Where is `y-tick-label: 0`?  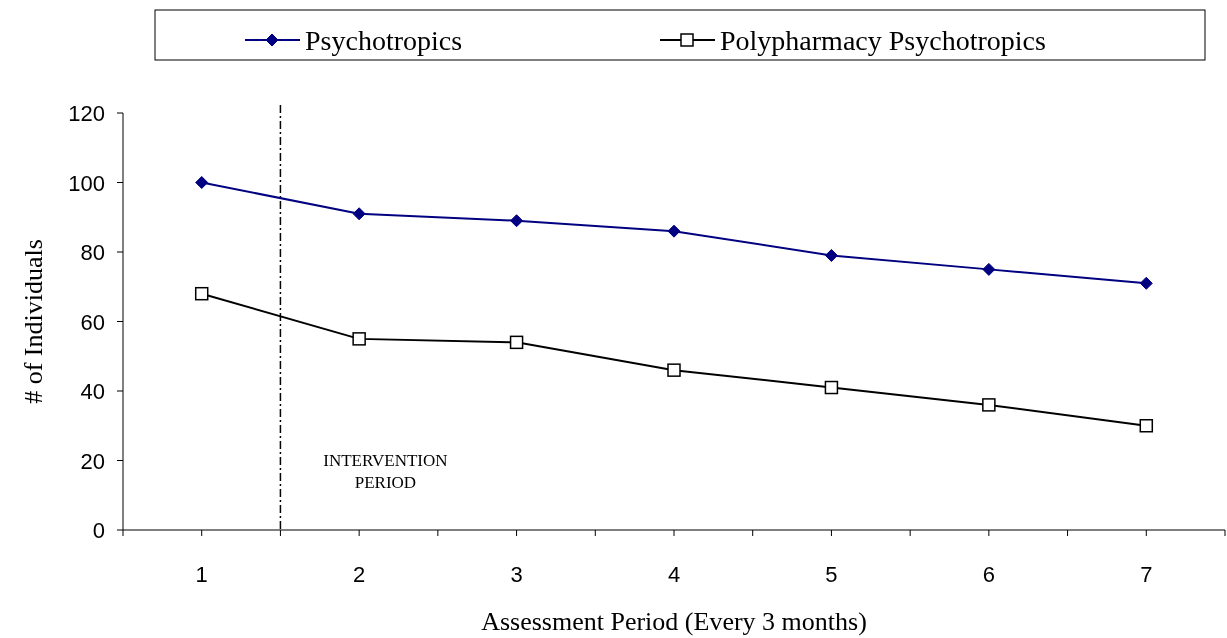 y-tick-label: 0 is located at coordinates (98, 530).